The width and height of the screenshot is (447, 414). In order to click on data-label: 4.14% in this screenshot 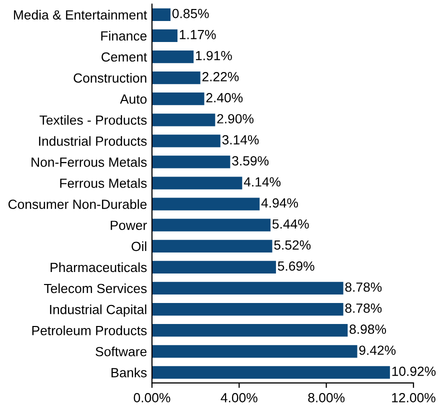, I will do `click(262, 182)`.